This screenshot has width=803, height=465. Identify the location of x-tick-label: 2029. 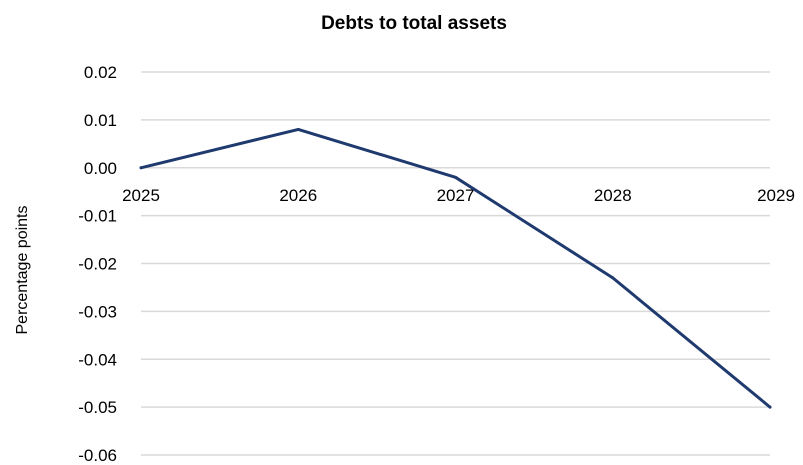
(776, 195).